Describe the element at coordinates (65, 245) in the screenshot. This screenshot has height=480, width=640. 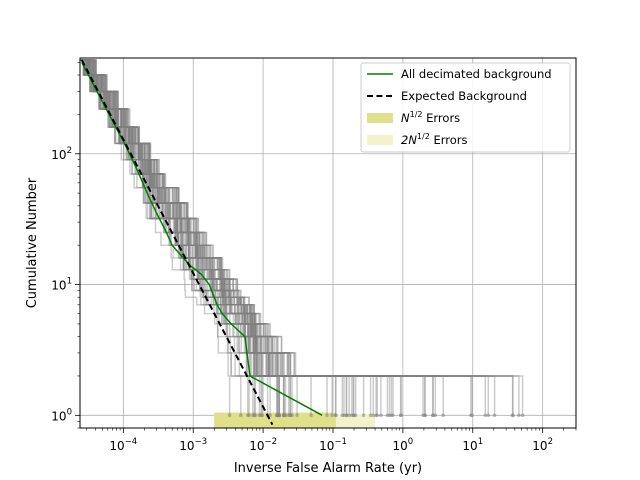
I see `y-axis-ticks: 10⁰ 10¹ 10²` at that location.